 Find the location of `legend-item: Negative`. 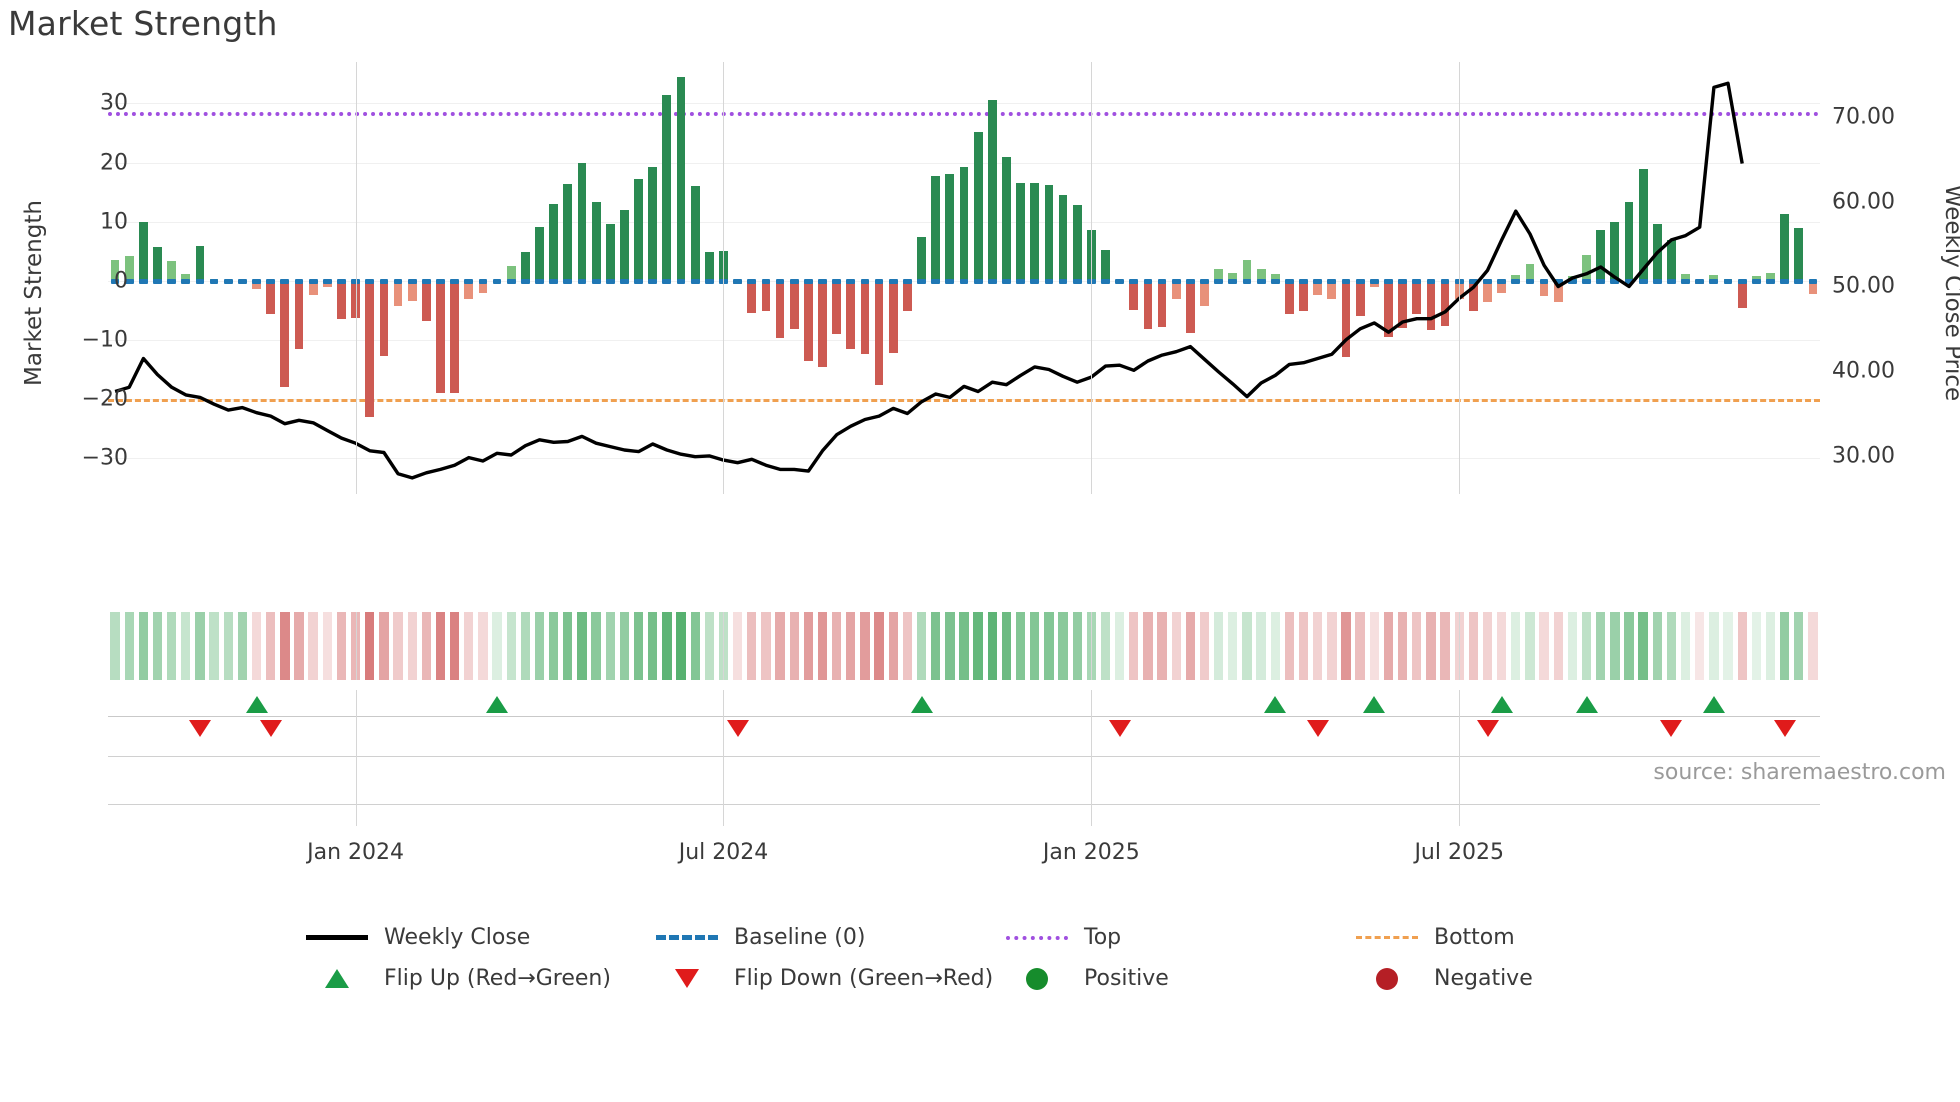

legend-item: Negative is located at coordinates (1500, 978).